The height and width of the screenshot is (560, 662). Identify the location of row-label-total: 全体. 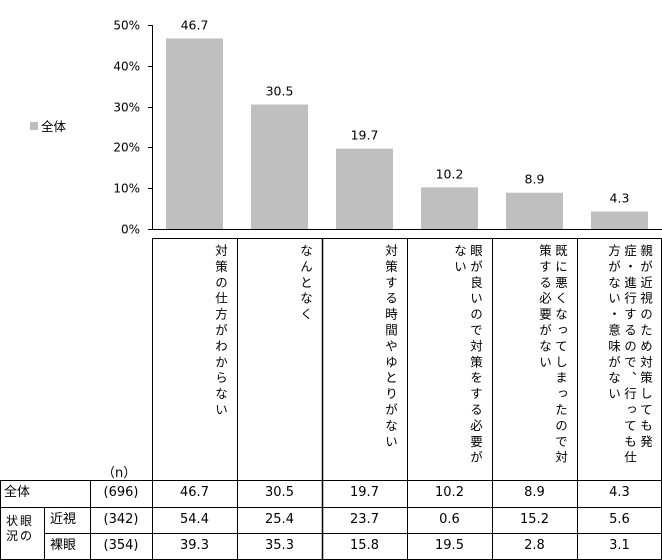
(17, 492).